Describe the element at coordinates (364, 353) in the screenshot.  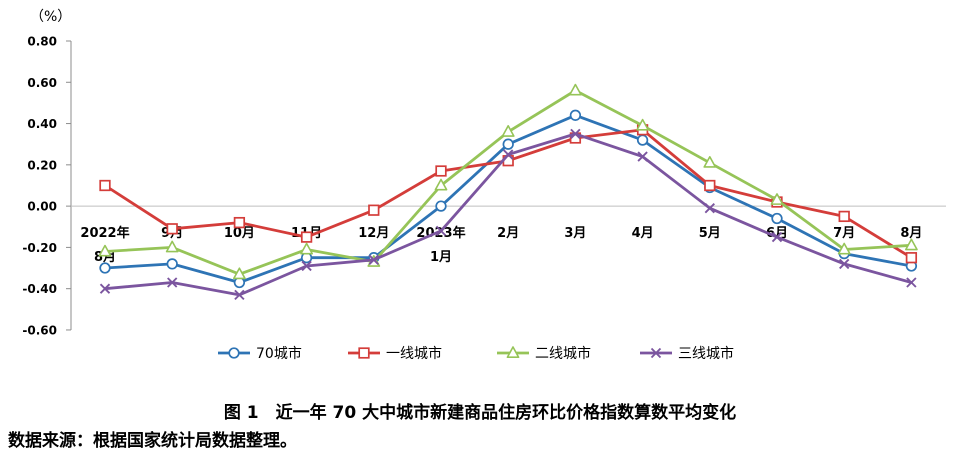
I see `legend-square-marker-icon` at that location.